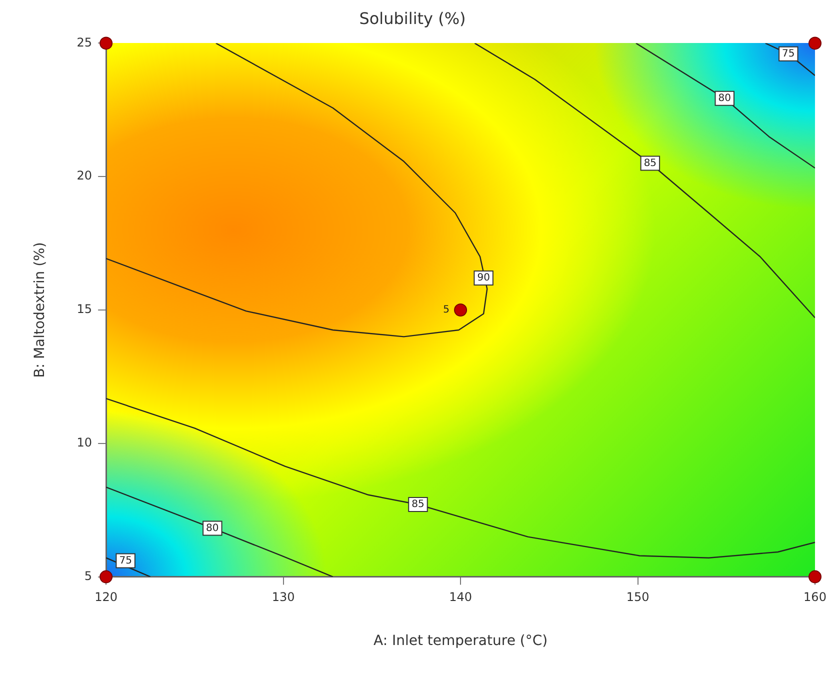  Describe the element at coordinates (84, 175) in the screenshot. I see `y-tick-label: 20` at that location.